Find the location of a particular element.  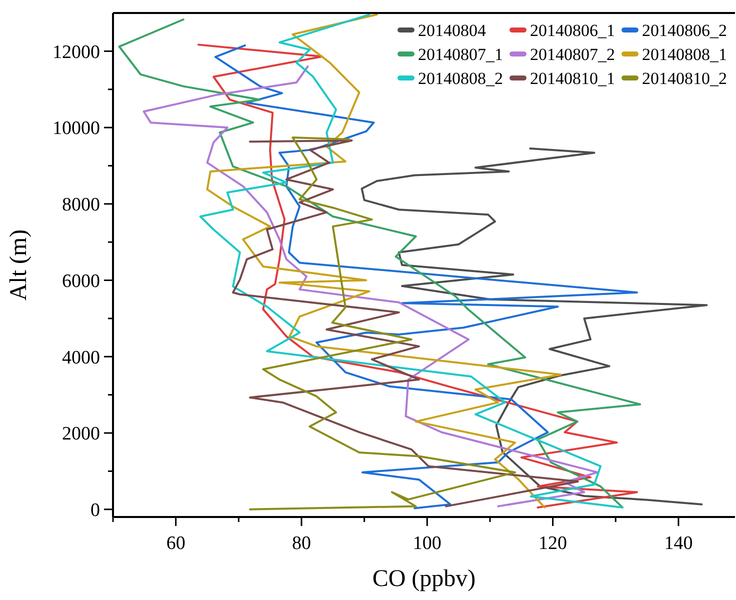

legend-label: 20140810_2 is located at coordinates (684, 78).